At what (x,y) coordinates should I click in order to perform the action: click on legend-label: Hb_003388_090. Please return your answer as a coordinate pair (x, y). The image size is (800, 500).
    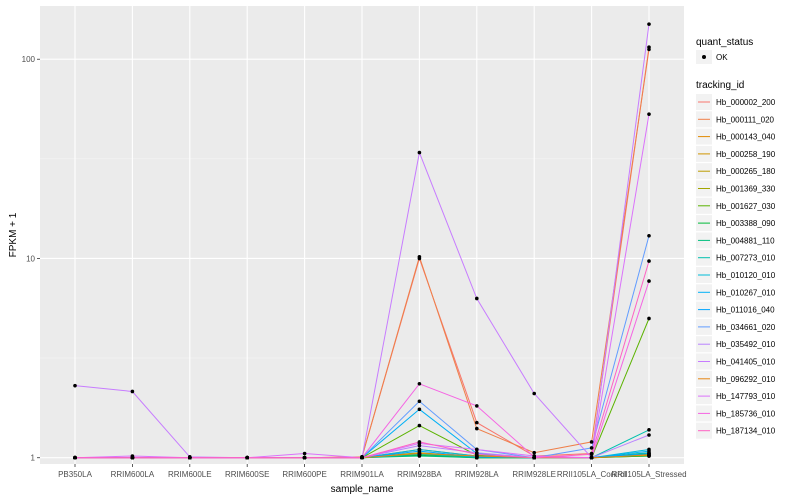
    Looking at the image, I should click on (746, 223).